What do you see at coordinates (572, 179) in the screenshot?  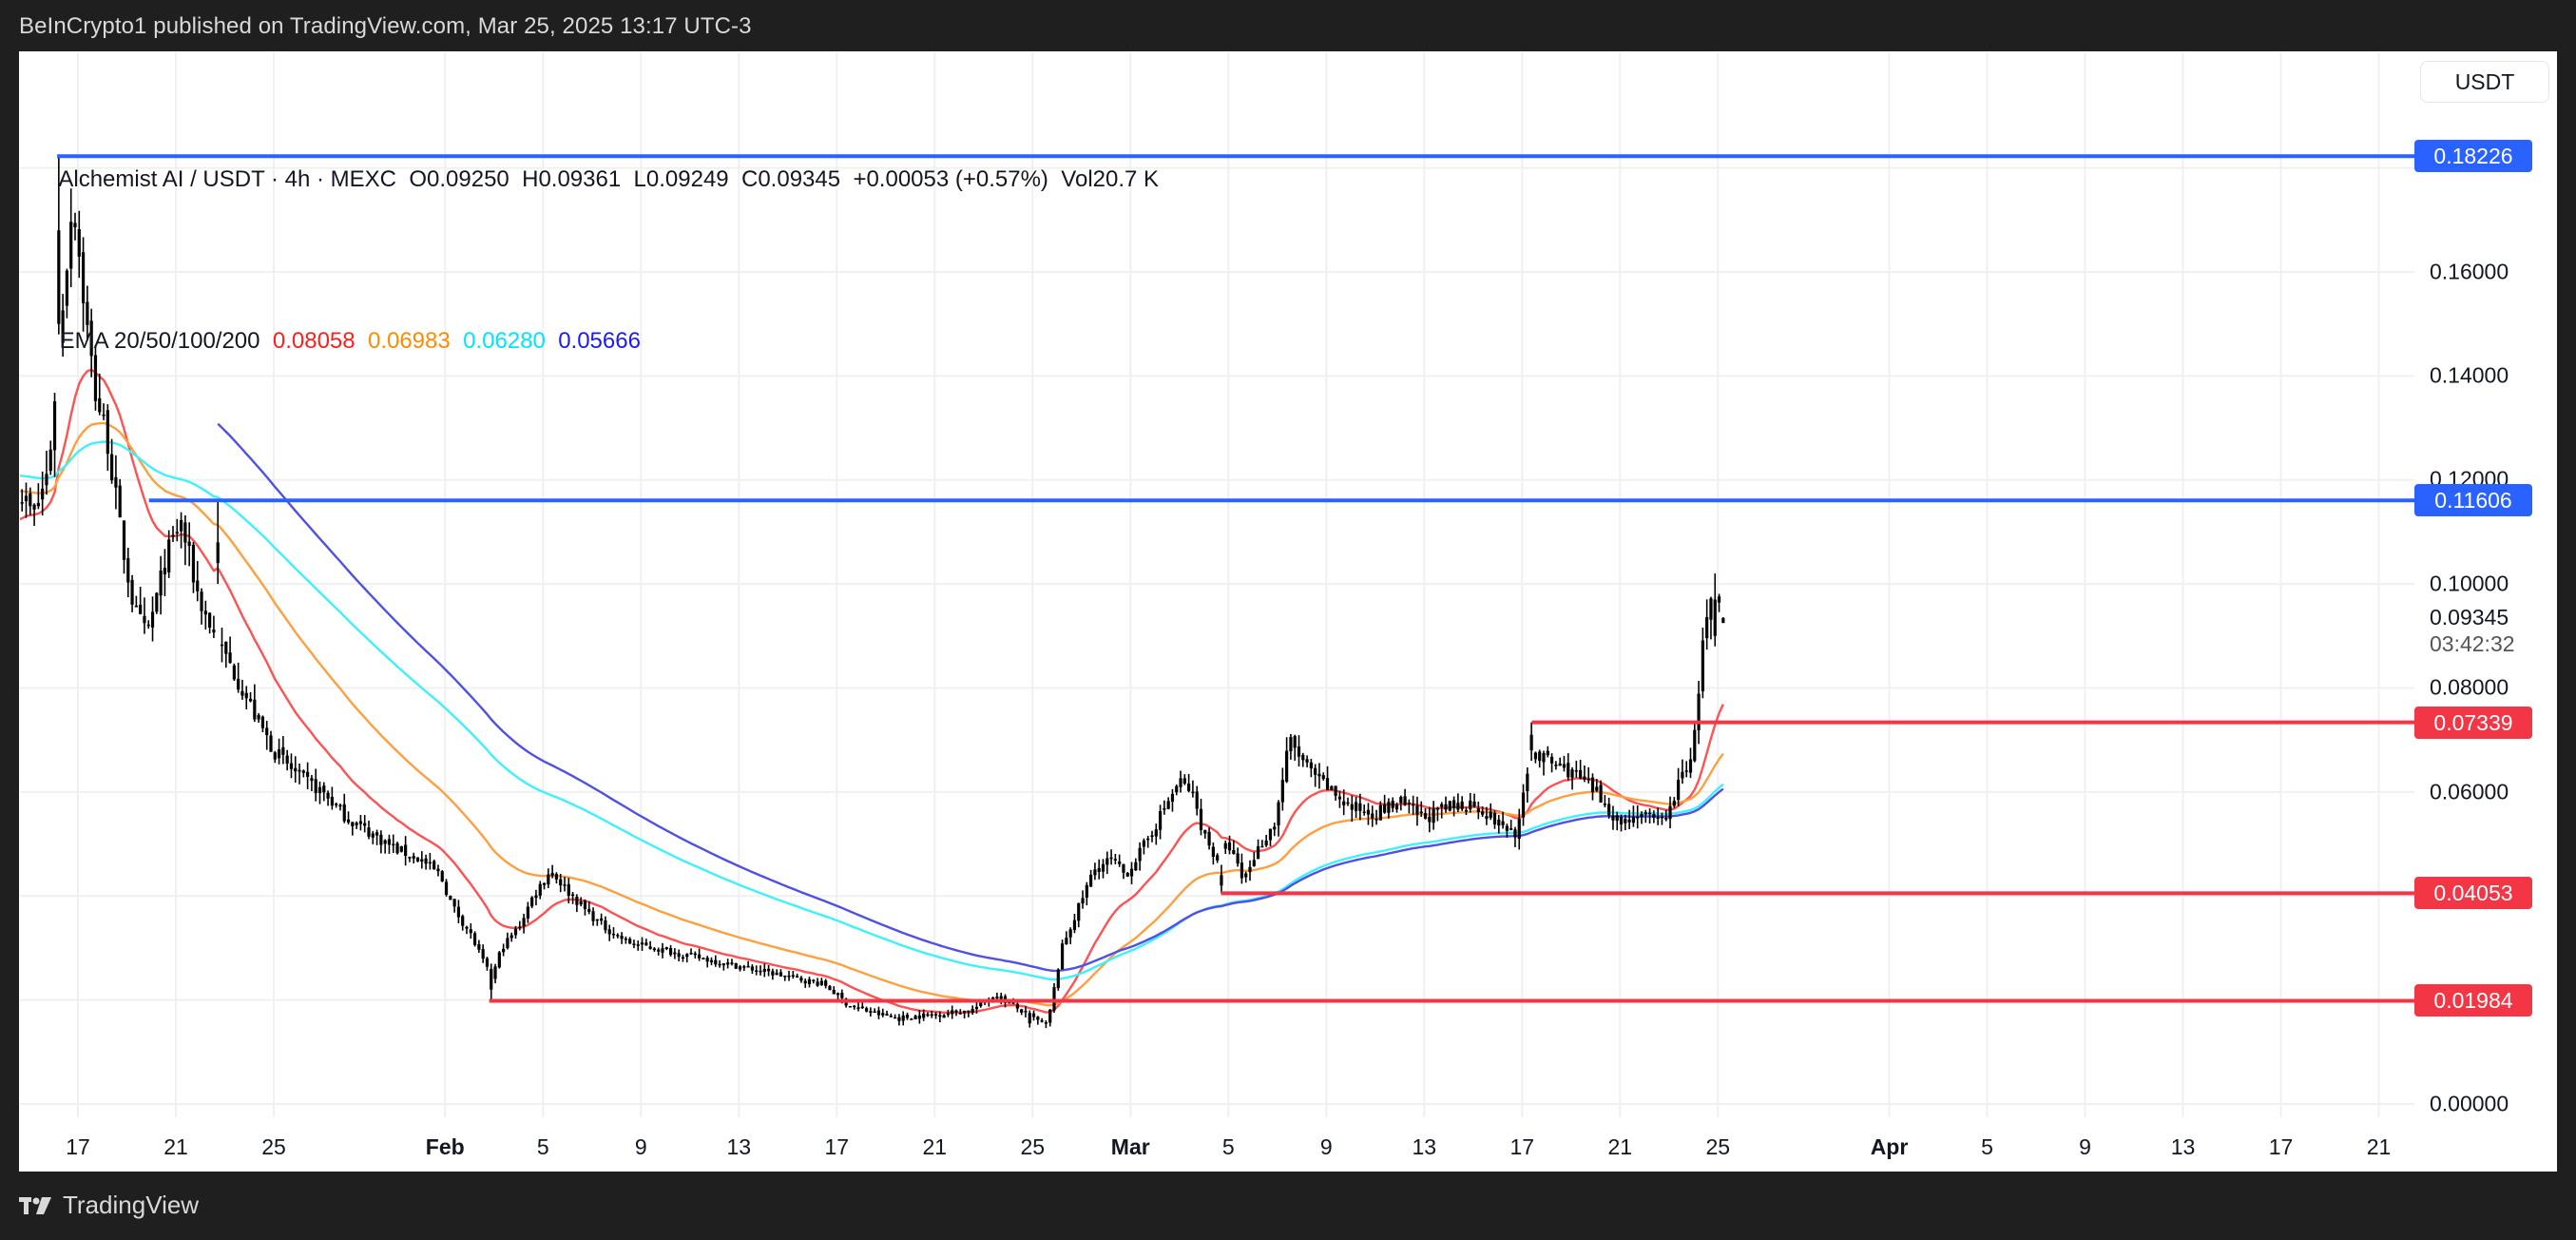 I see `high-value: H0.09361` at bounding box center [572, 179].